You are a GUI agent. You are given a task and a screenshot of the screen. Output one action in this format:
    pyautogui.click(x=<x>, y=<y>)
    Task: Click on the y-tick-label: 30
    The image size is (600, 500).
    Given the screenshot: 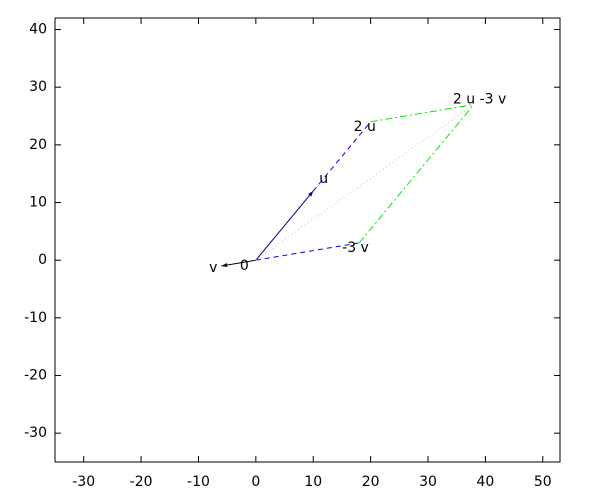 What is the action you would take?
    pyautogui.click(x=38, y=87)
    